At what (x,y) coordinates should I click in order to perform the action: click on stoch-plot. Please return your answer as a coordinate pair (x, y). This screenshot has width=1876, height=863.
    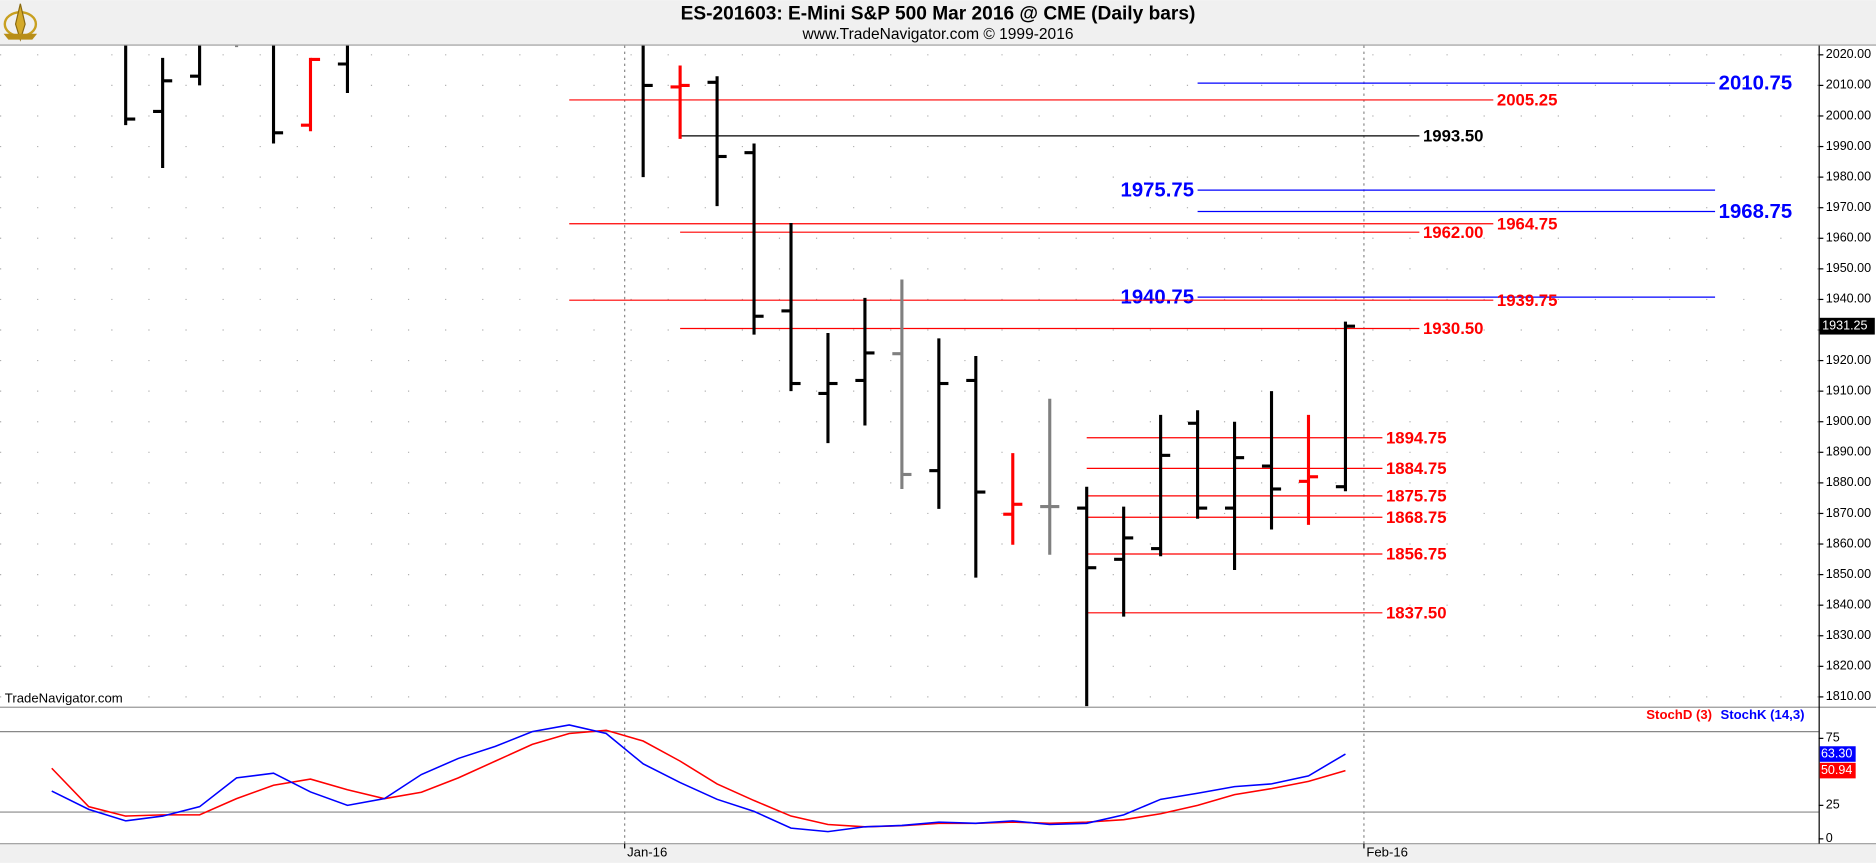
    Looking at the image, I should click on (909, 778).